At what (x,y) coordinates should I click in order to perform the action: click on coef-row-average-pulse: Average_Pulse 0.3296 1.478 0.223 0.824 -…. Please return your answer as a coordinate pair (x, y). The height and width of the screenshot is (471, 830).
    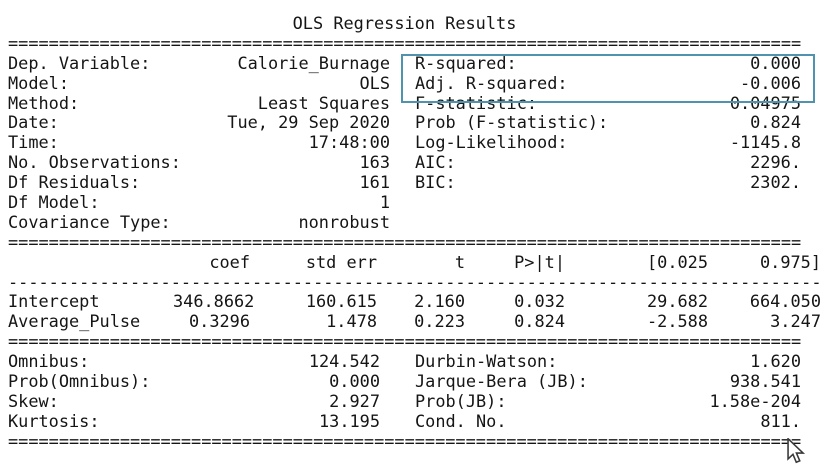
    Looking at the image, I should click on (414, 321).